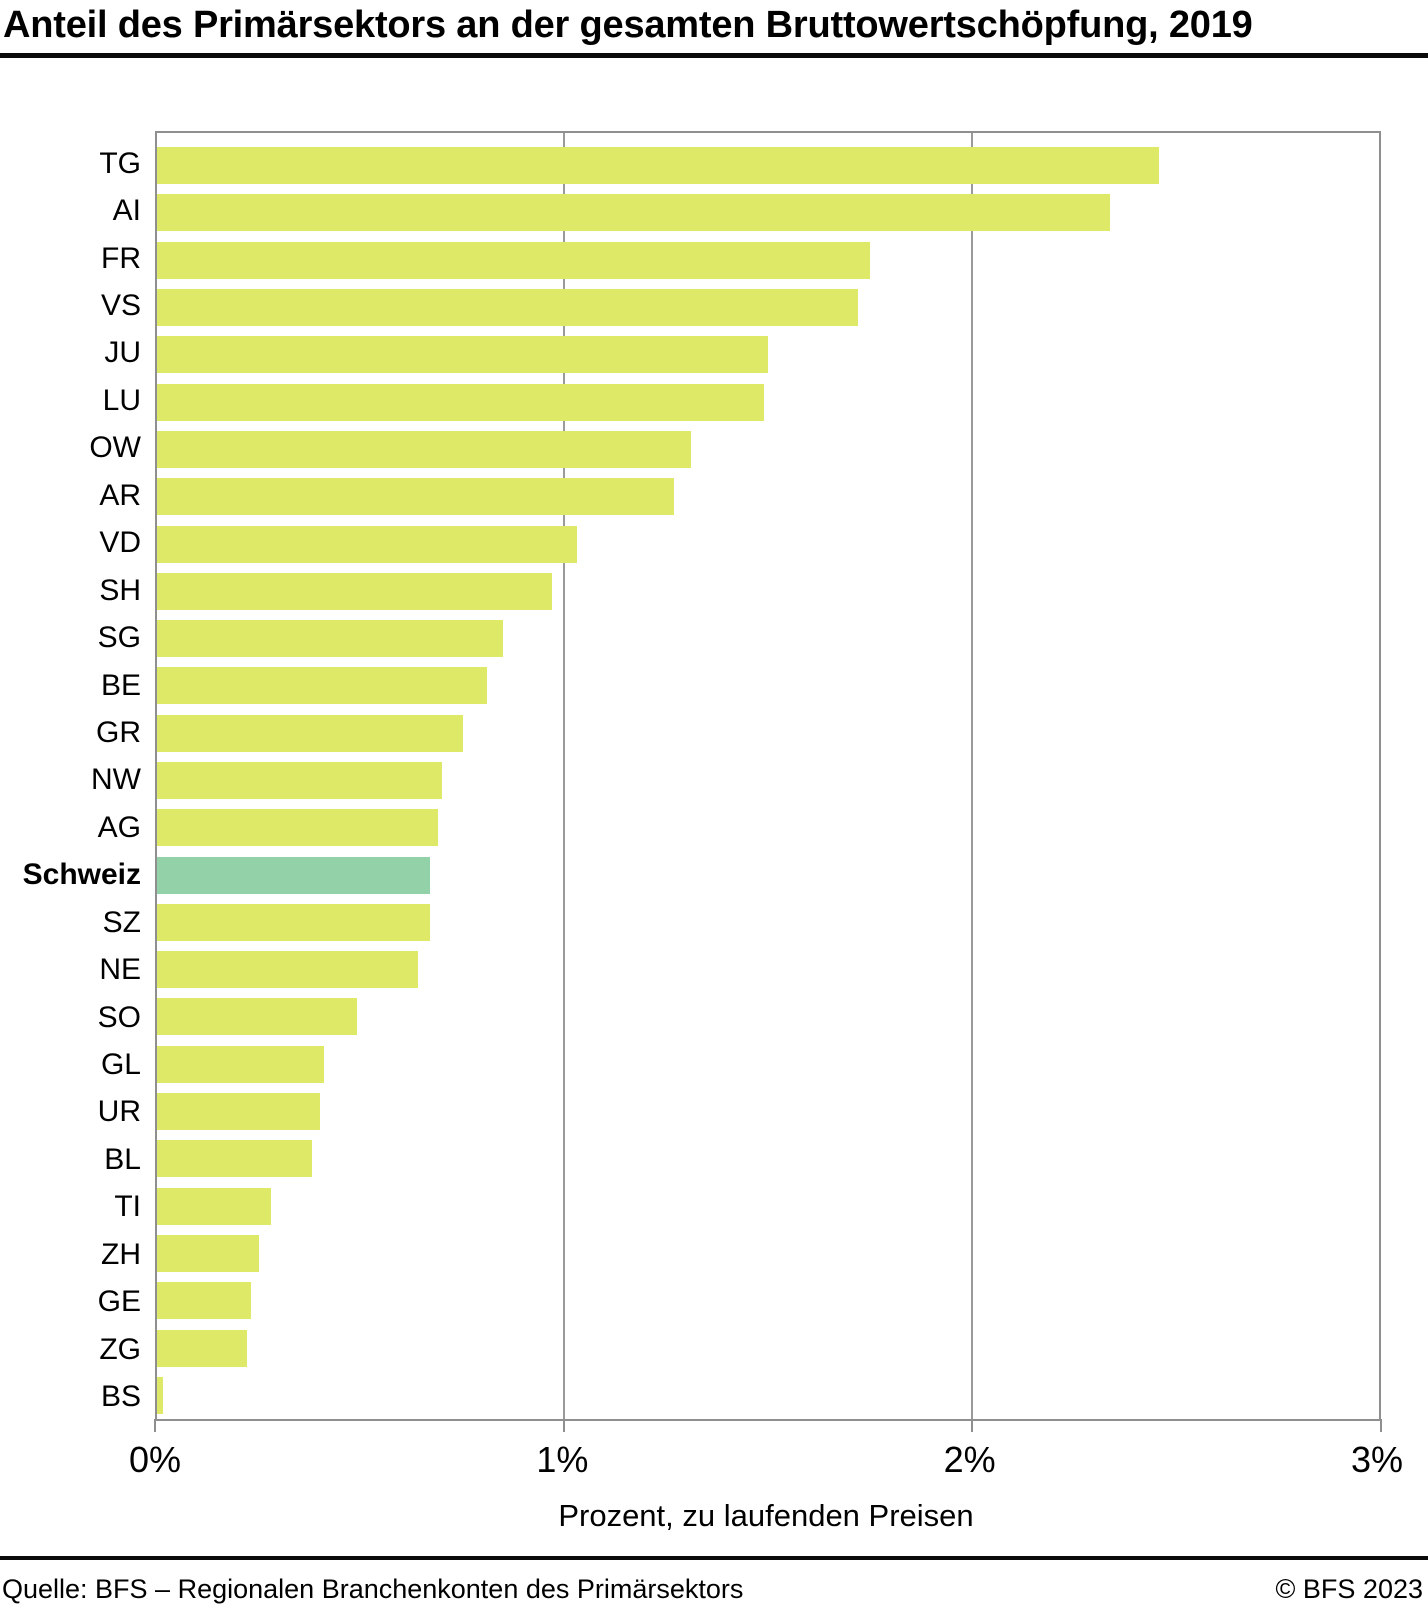  What do you see at coordinates (121, 258) in the screenshot?
I see `row-label-fr: FR` at bounding box center [121, 258].